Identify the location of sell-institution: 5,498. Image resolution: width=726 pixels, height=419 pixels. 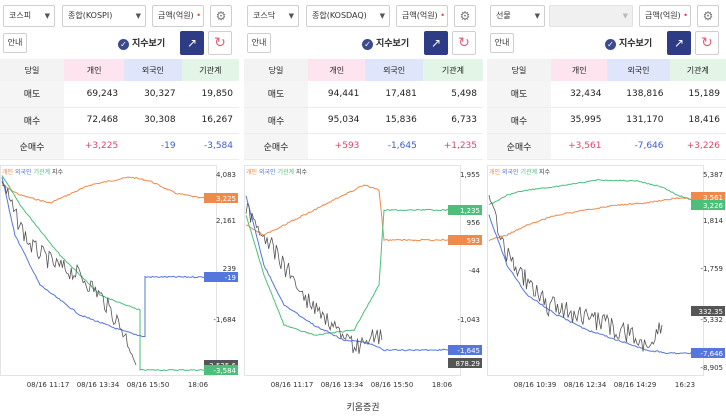
(452, 94).